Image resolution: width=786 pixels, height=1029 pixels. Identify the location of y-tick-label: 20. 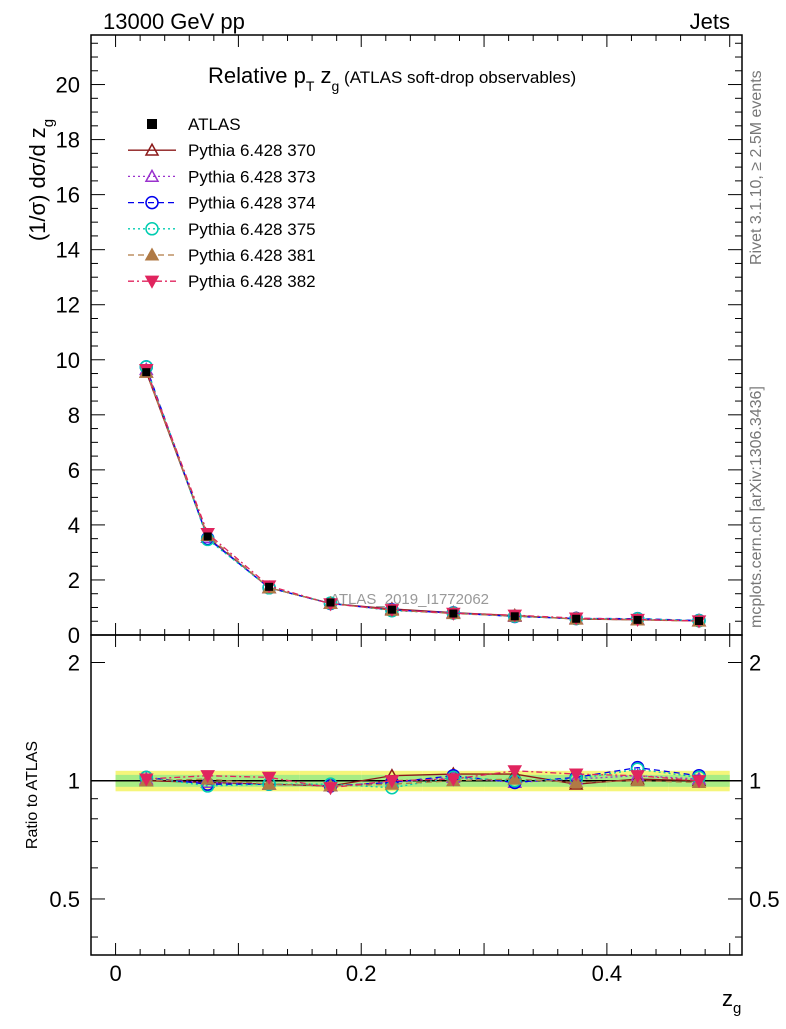
(68, 85).